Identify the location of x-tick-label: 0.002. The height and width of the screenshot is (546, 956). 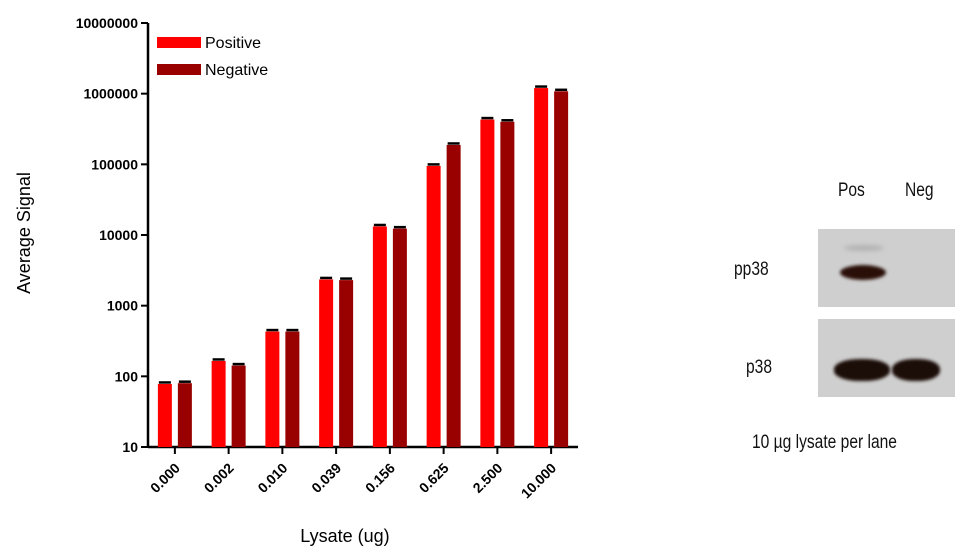
(219, 478).